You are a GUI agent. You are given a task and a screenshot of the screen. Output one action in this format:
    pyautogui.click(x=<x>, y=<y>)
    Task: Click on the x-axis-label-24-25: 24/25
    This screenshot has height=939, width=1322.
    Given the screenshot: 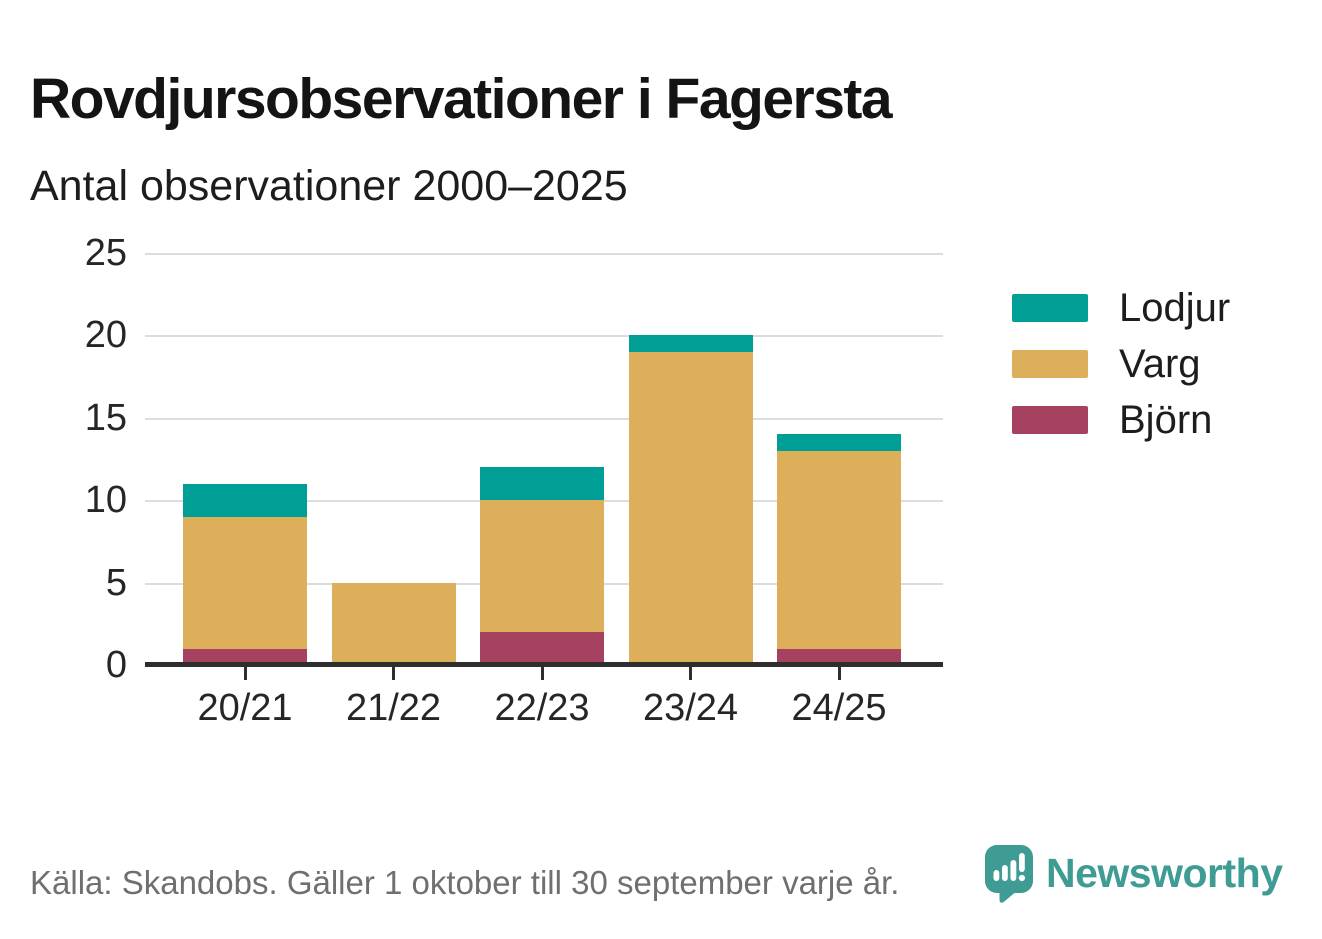 What is the action you would take?
    pyautogui.click(x=839, y=708)
    